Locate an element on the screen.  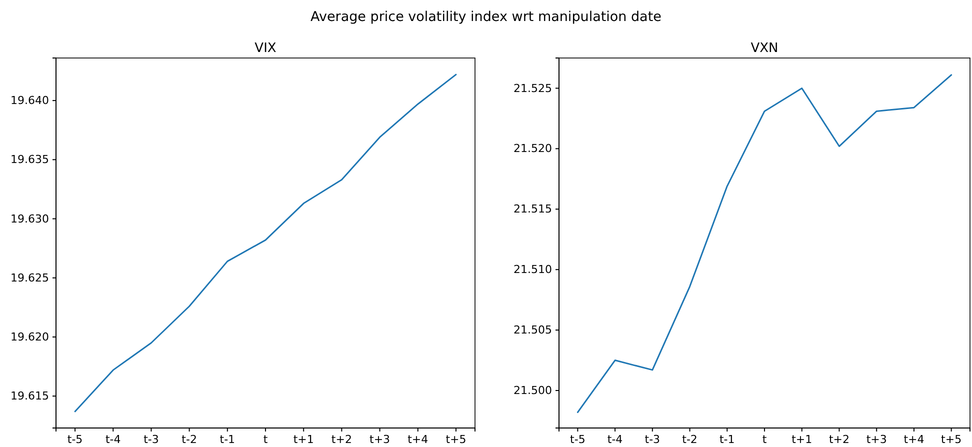
y-tick-label: 21.505 is located at coordinates (533, 330).